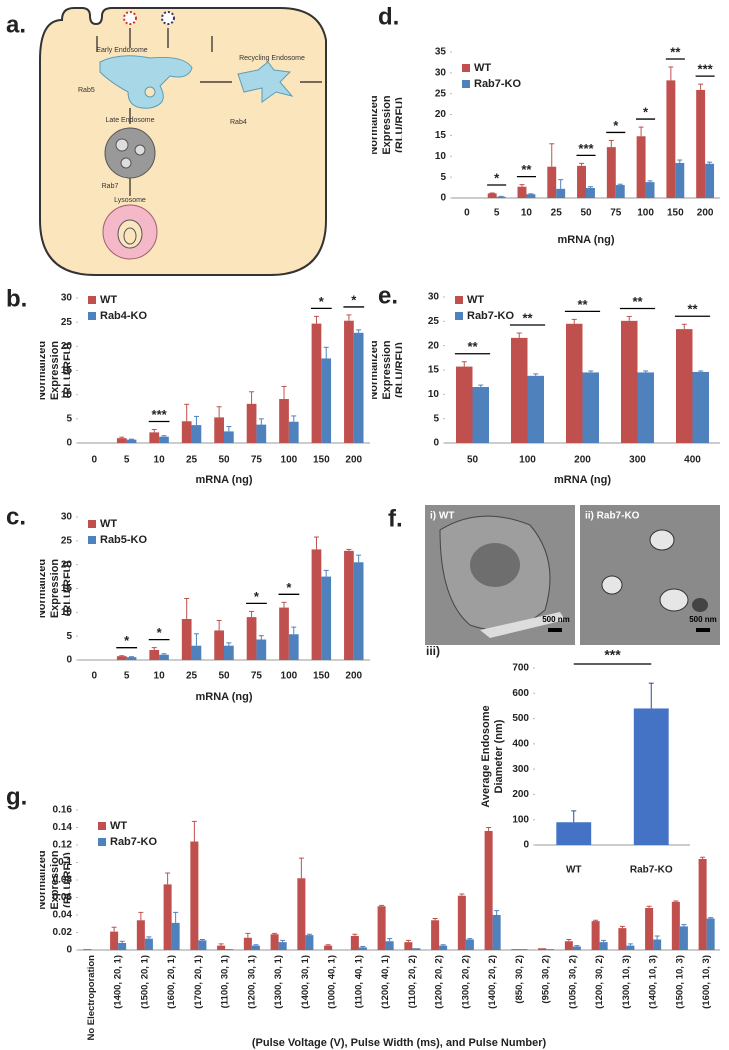  I want to click on panel-label: d., so click(388, 16).